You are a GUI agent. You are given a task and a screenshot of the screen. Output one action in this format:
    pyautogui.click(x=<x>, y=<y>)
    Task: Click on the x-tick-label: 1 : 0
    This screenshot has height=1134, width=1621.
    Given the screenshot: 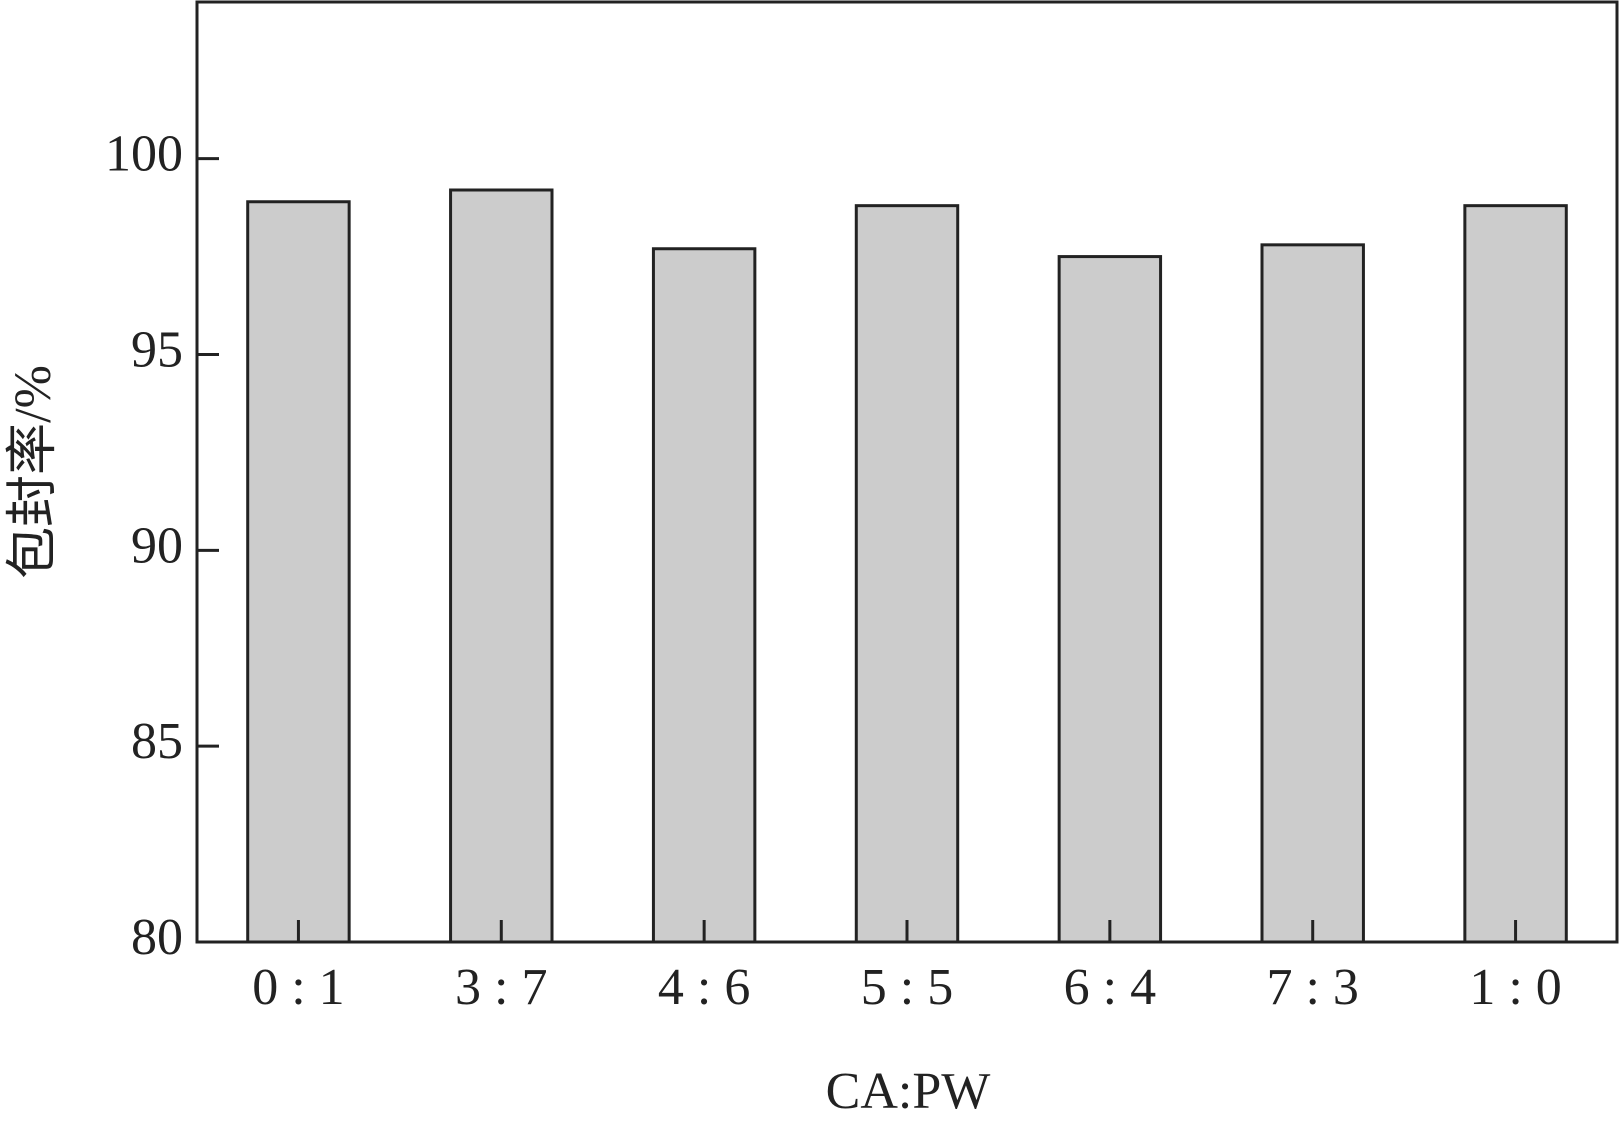 What is the action you would take?
    pyautogui.click(x=1515, y=987)
    